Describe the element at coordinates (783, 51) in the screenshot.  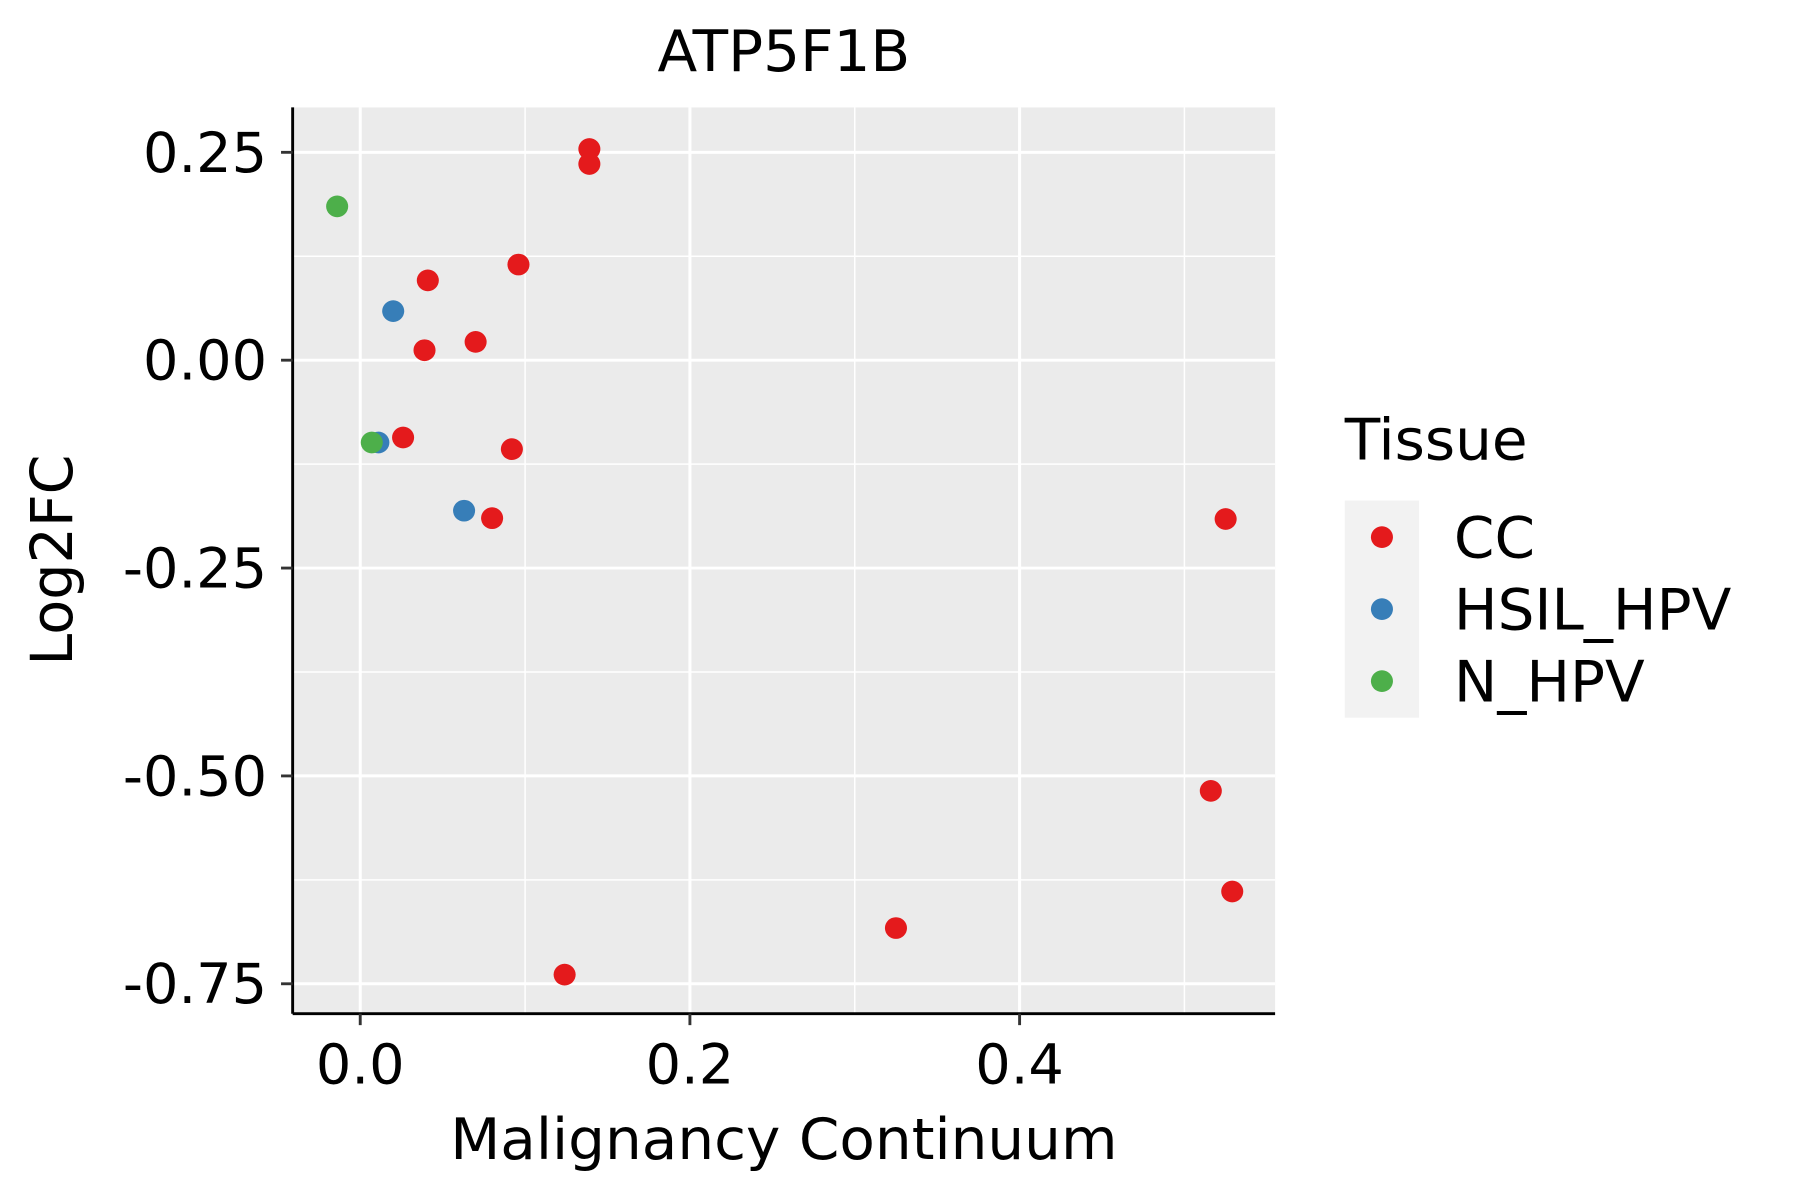
I see `chart-title: ATP5F1B` at that location.